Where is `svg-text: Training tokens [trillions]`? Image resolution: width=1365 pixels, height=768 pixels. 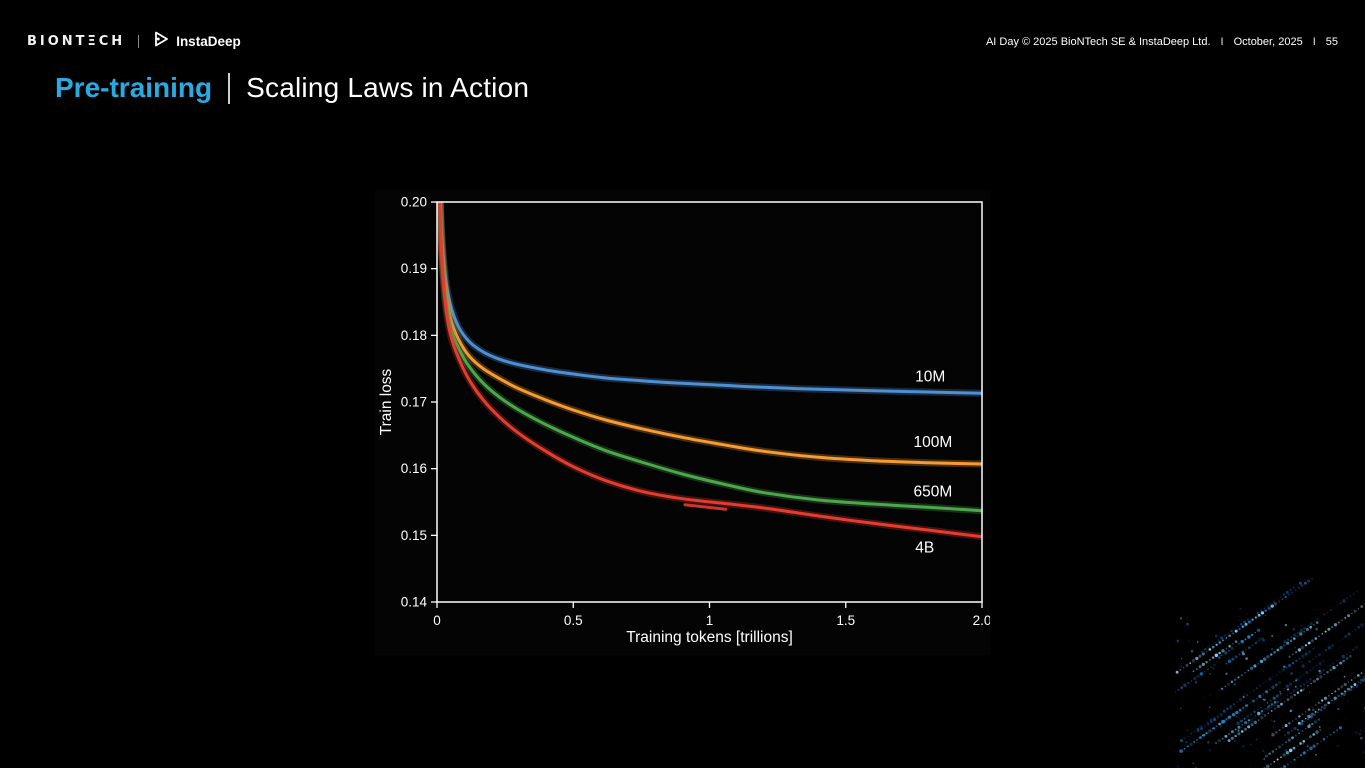 svg-text: Training tokens [trillions] is located at coordinates (709, 637).